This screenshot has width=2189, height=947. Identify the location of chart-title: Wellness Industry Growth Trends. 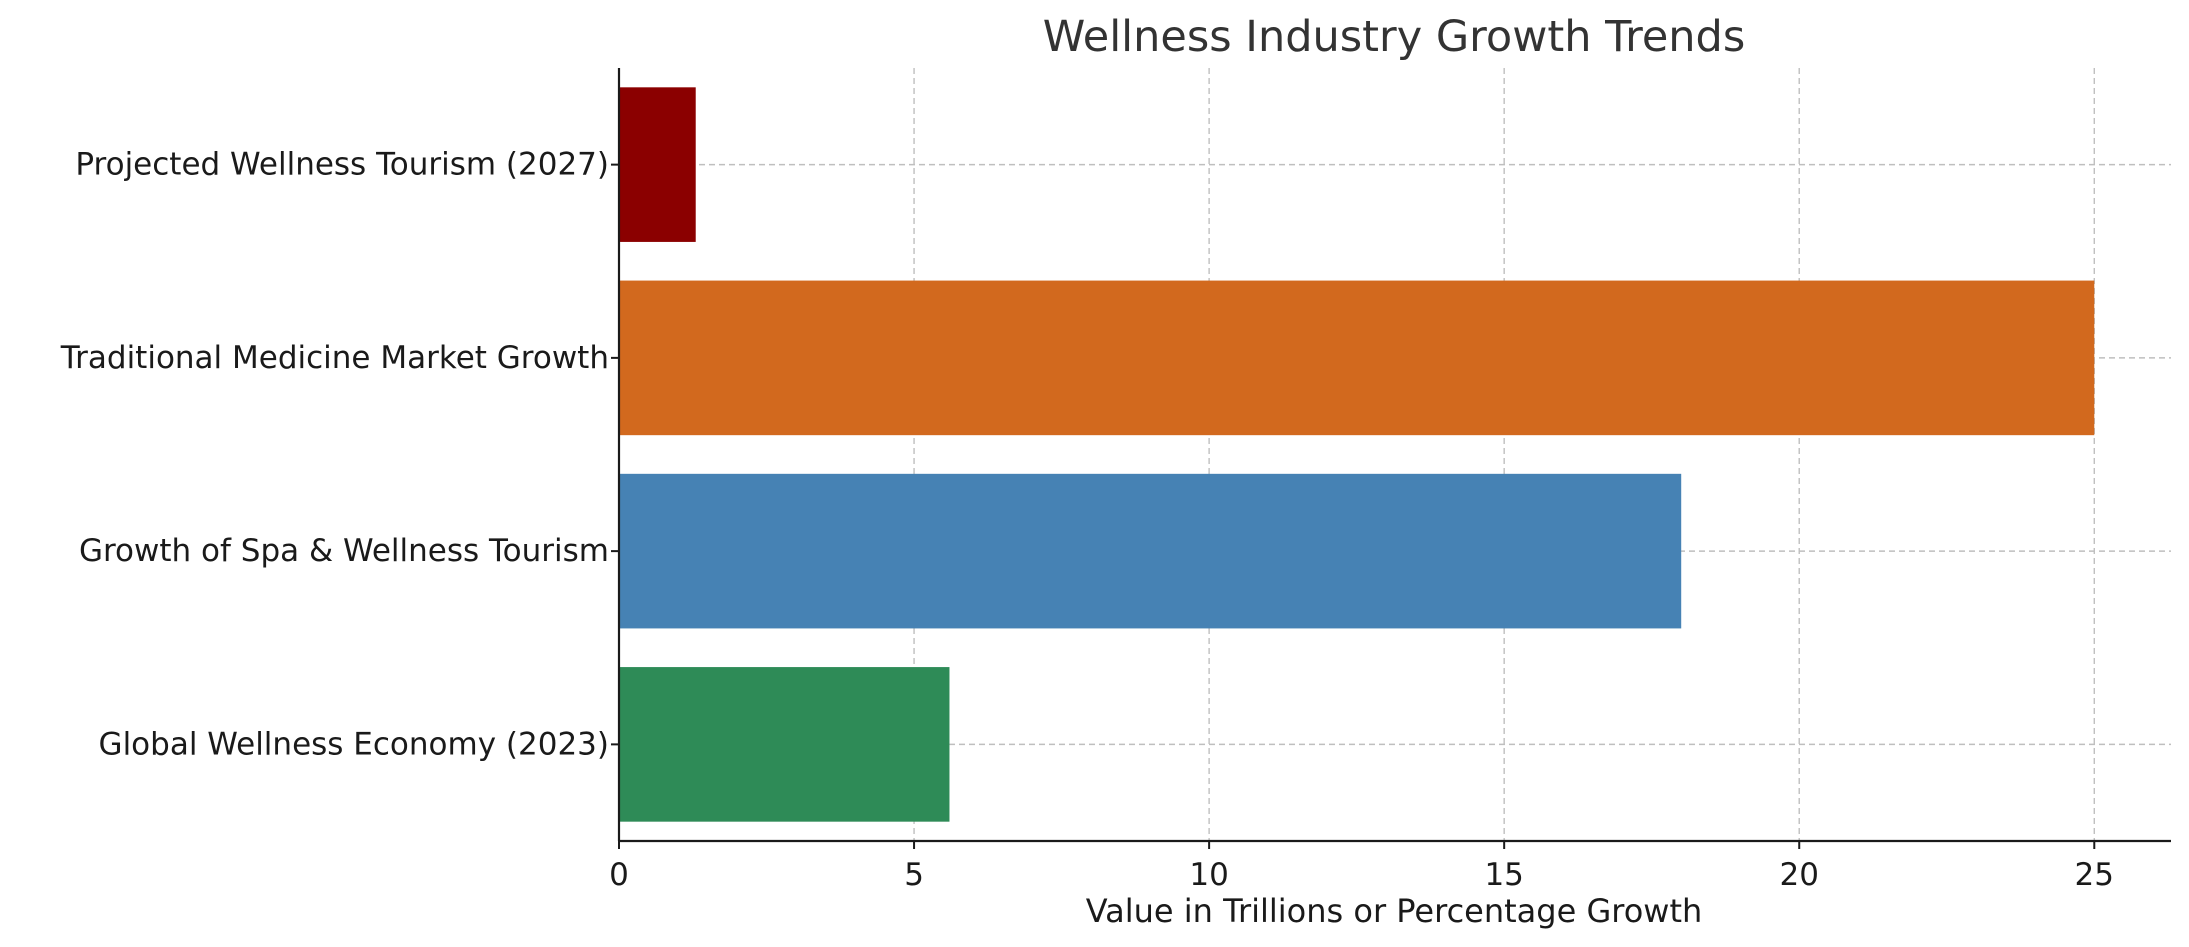
(1394, 37).